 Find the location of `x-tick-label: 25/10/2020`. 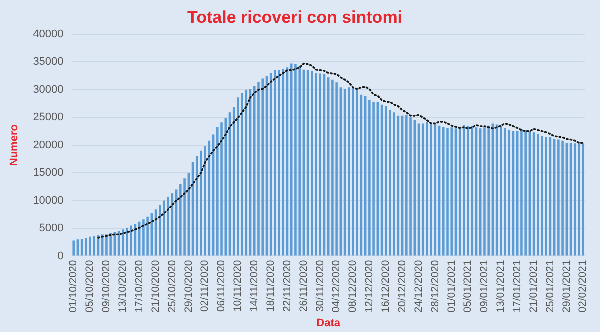

x-tick-label: 25/10/2020 is located at coordinates (172, 286).